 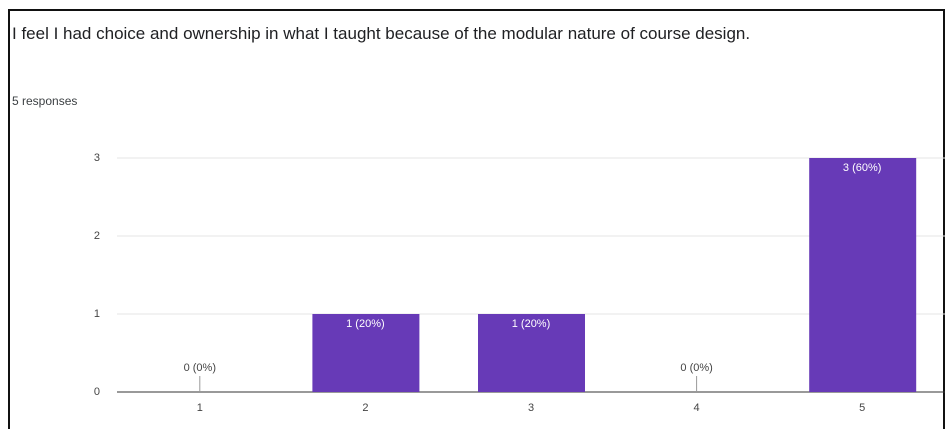 I want to click on value-label: 3 (60%), so click(x=862, y=168).